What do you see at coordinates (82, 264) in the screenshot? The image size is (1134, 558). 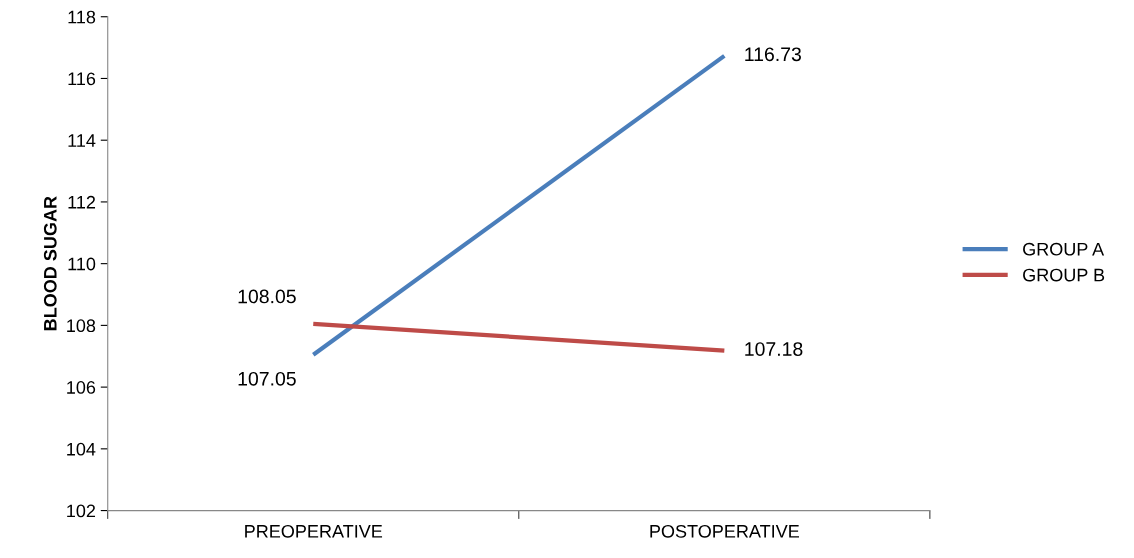 I see `y-tick-label: 110` at bounding box center [82, 264].